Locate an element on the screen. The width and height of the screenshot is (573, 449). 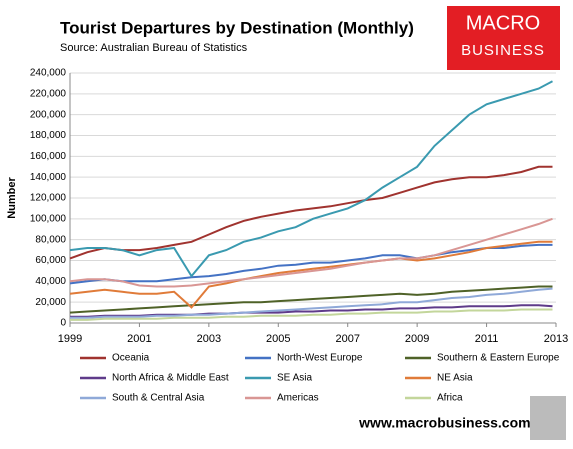
legend-label: SE Asia is located at coordinates (294, 378).